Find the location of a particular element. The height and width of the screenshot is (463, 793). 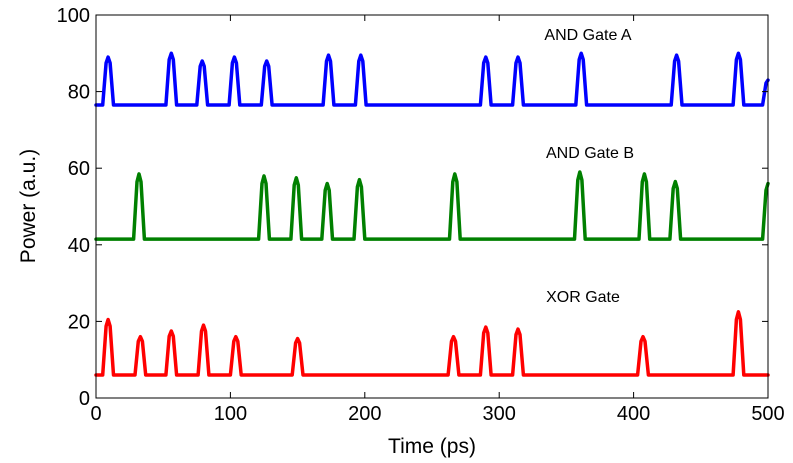

x-tick-label: 0 is located at coordinates (95, 414).